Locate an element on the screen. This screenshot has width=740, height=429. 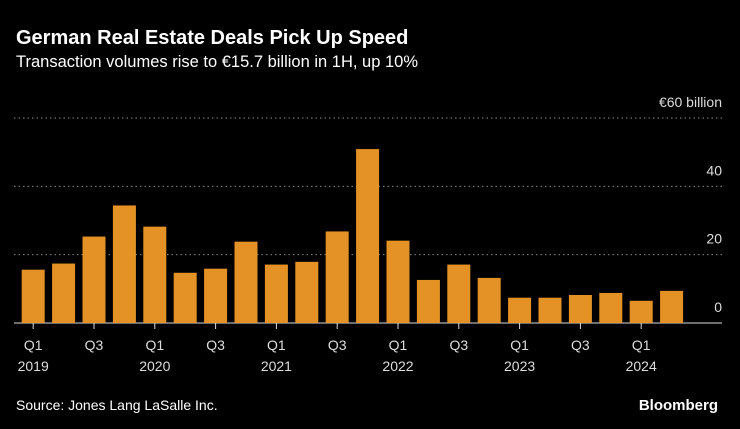
x-tick-label: Q1 2023 is located at coordinates (519, 355).